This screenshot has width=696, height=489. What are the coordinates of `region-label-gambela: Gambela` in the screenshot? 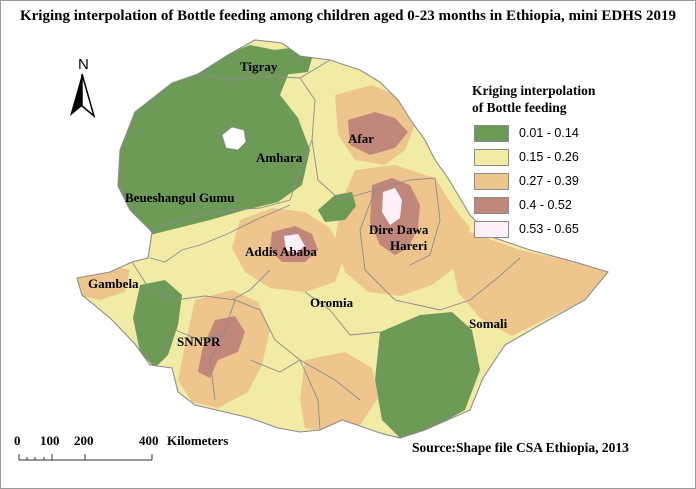 It's located at (113, 283).